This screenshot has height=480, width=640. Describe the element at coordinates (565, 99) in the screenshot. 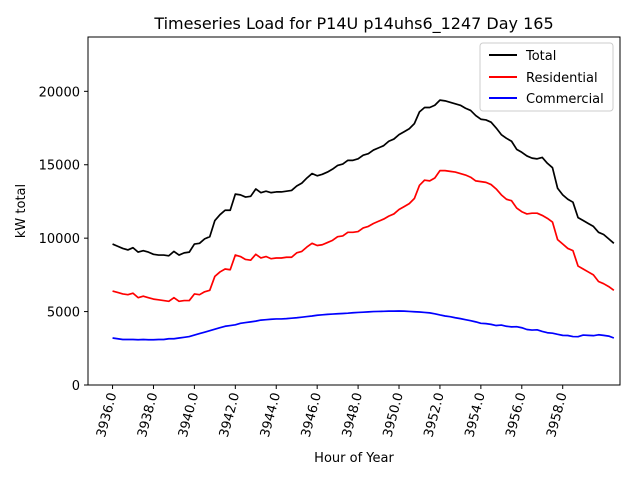

I see `legend-label-commercial: Commercial` at that location.